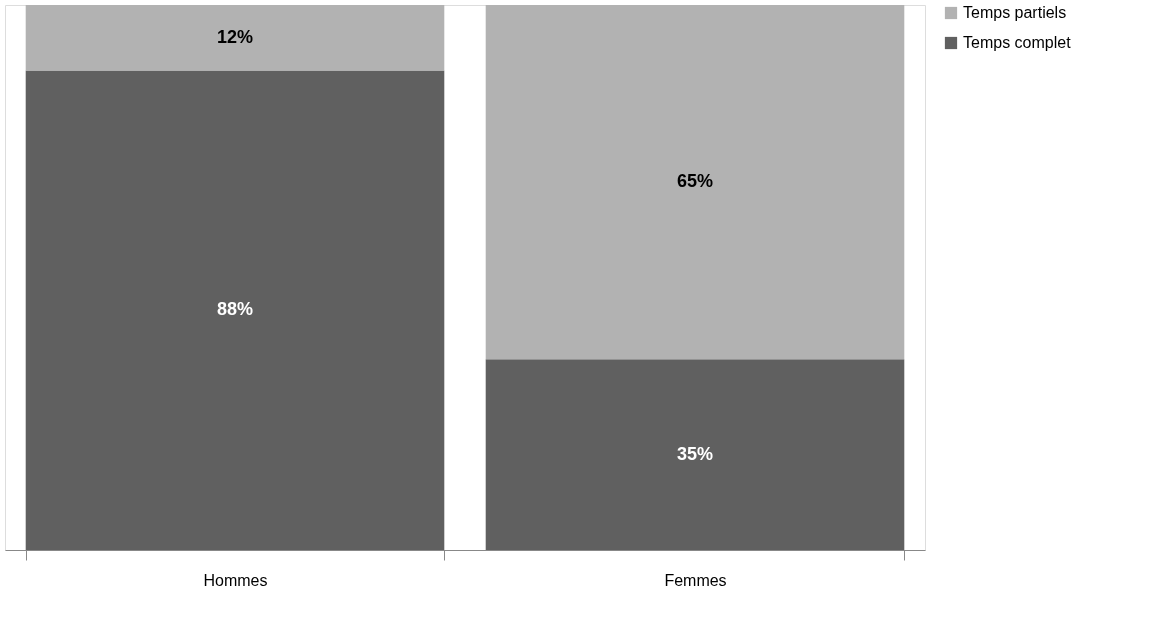 The image size is (1165, 628). What do you see at coordinates (235, 36) in the screenshot?
I see `data-label: 12%` at bounding box center [235, 36].